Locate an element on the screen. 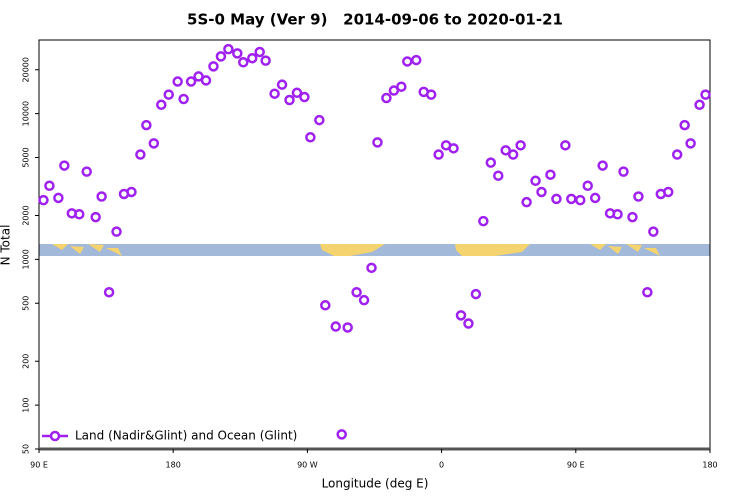 The width and height of the screenshot is (750, 500). y-tick-label: 2000 is located at coordinates (26, 215).